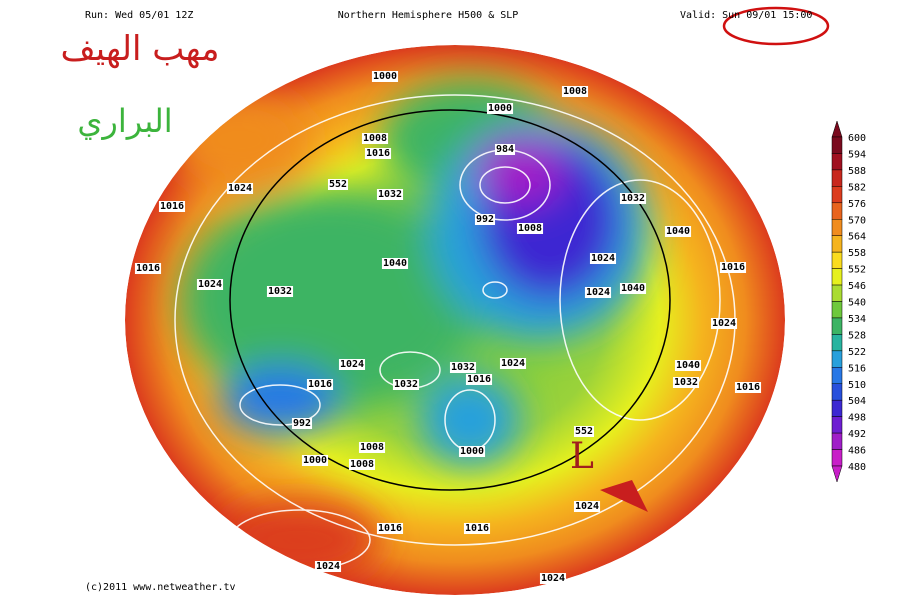 Image resolution: width=900 pixels, height=600 pixels. Describe the element at coordinates (857, 319) in the screenshot. I see `colorbar-label: 534` at that location.